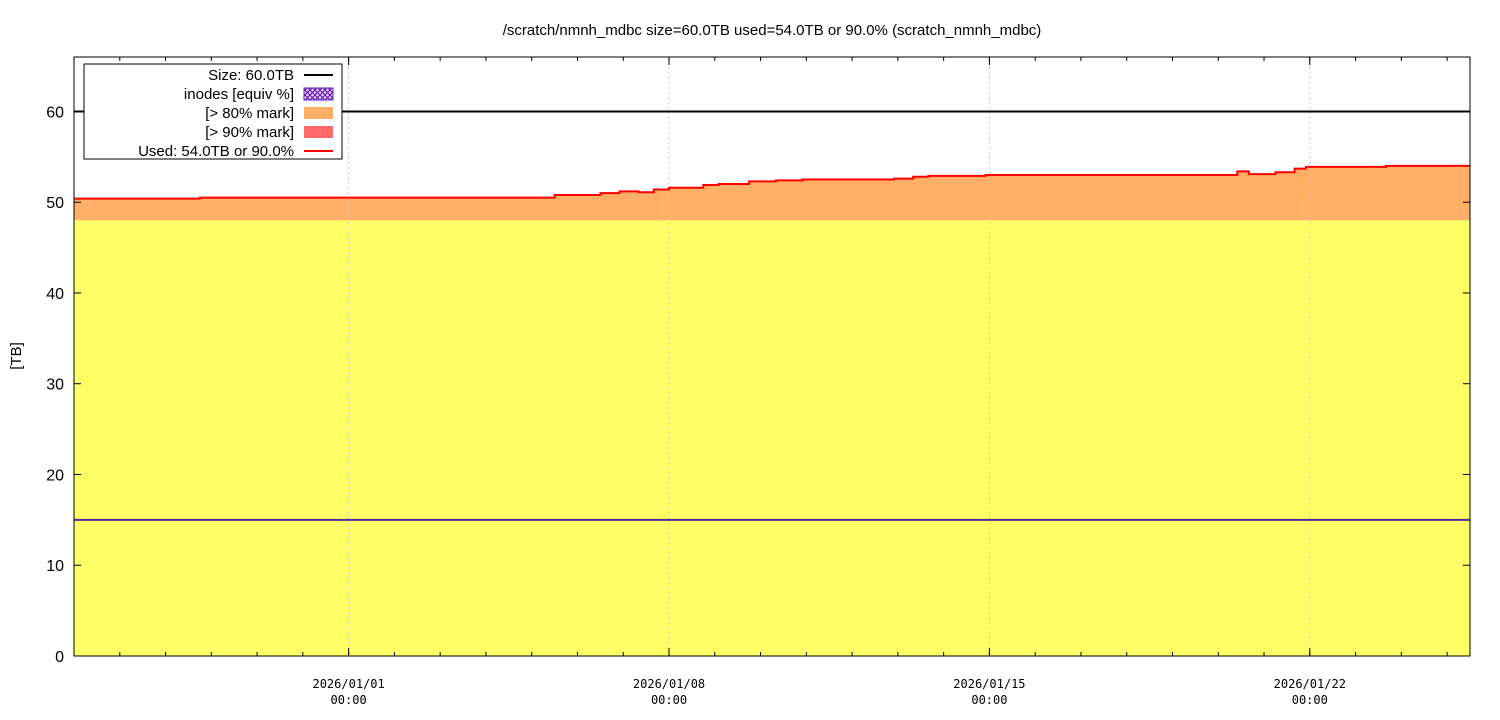  What do you see at coordinates (249, 113) in the screenshot?
I see `legend-label: [> 80% mark]` at bounding box center [249, 113].